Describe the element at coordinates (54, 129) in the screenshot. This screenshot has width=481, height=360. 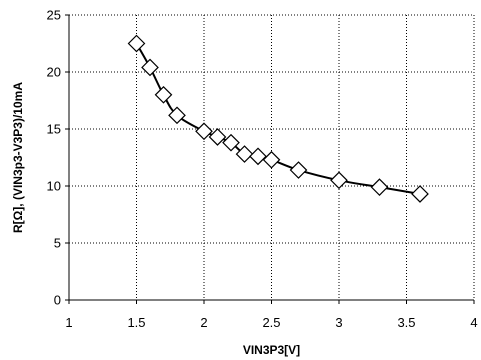
I see `y-tick-label: 15` at that location.